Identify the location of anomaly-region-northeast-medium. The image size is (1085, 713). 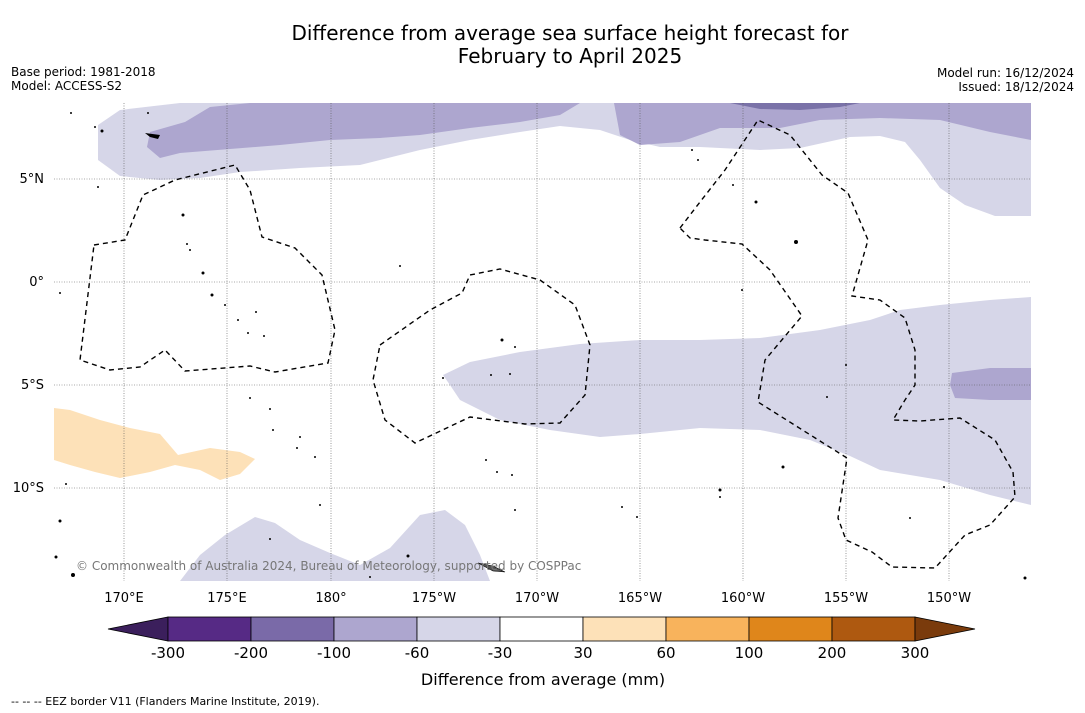
(822, 124).